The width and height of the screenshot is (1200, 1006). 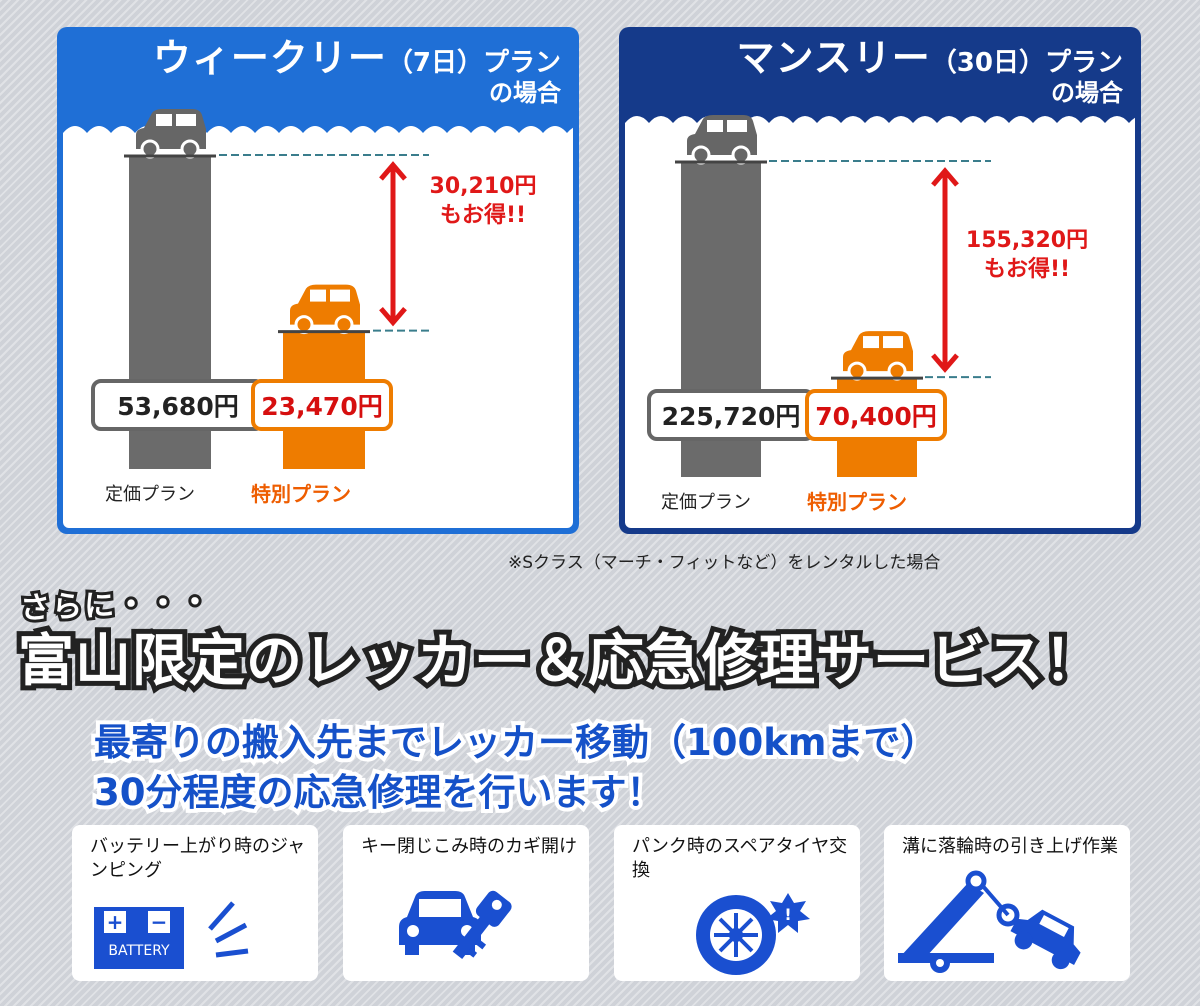 I want to click on weekly-title-main: ウィークリー, so click(x=269, y=58).